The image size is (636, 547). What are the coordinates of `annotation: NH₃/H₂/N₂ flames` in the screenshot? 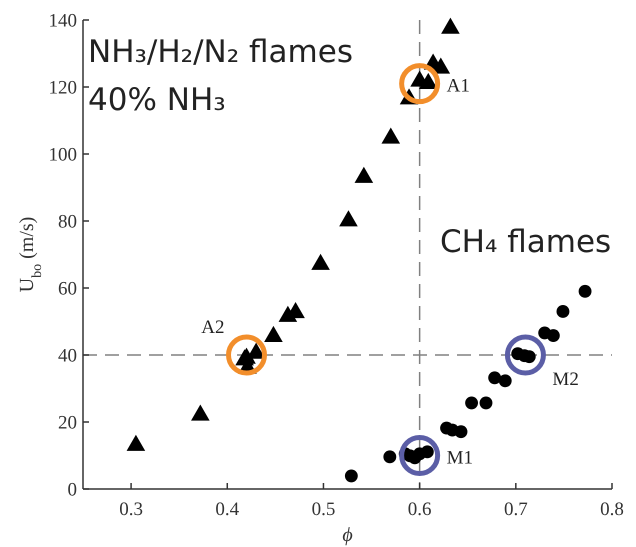 It's located at (220, 52).